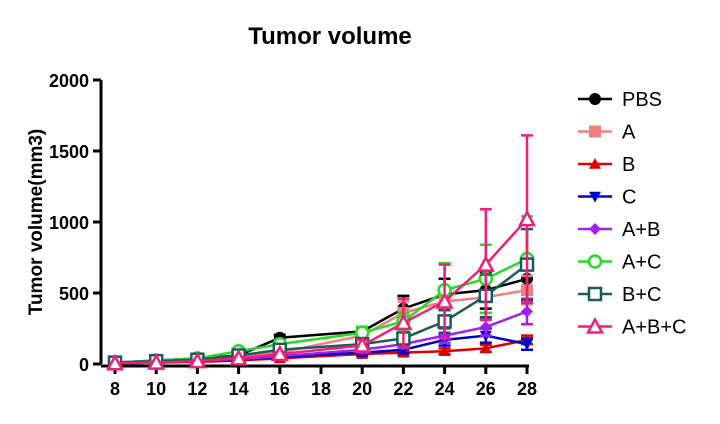 This screenshot has height=424, width=720. Describe the element at coordinates (620, 100) in the screenshot. I see `legend-item-pbs: PBS` at that location.